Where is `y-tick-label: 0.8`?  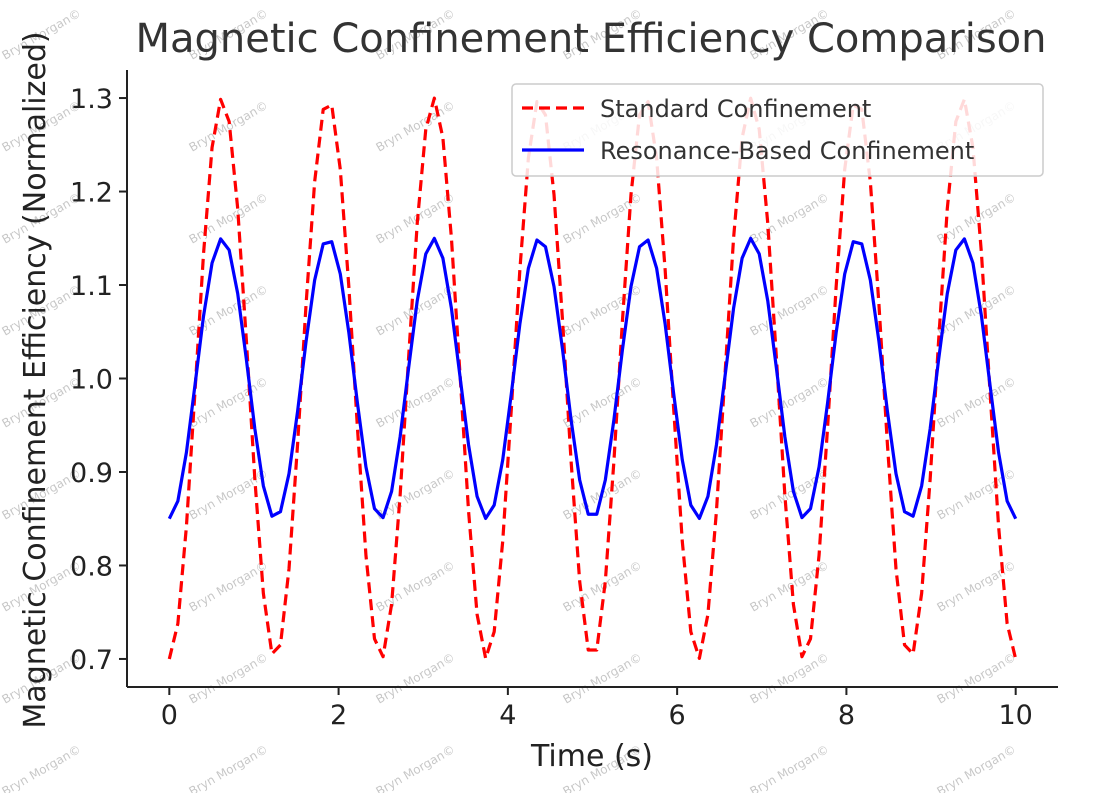 y-tick-label: 0.8 is located at coordinates (91, 566).